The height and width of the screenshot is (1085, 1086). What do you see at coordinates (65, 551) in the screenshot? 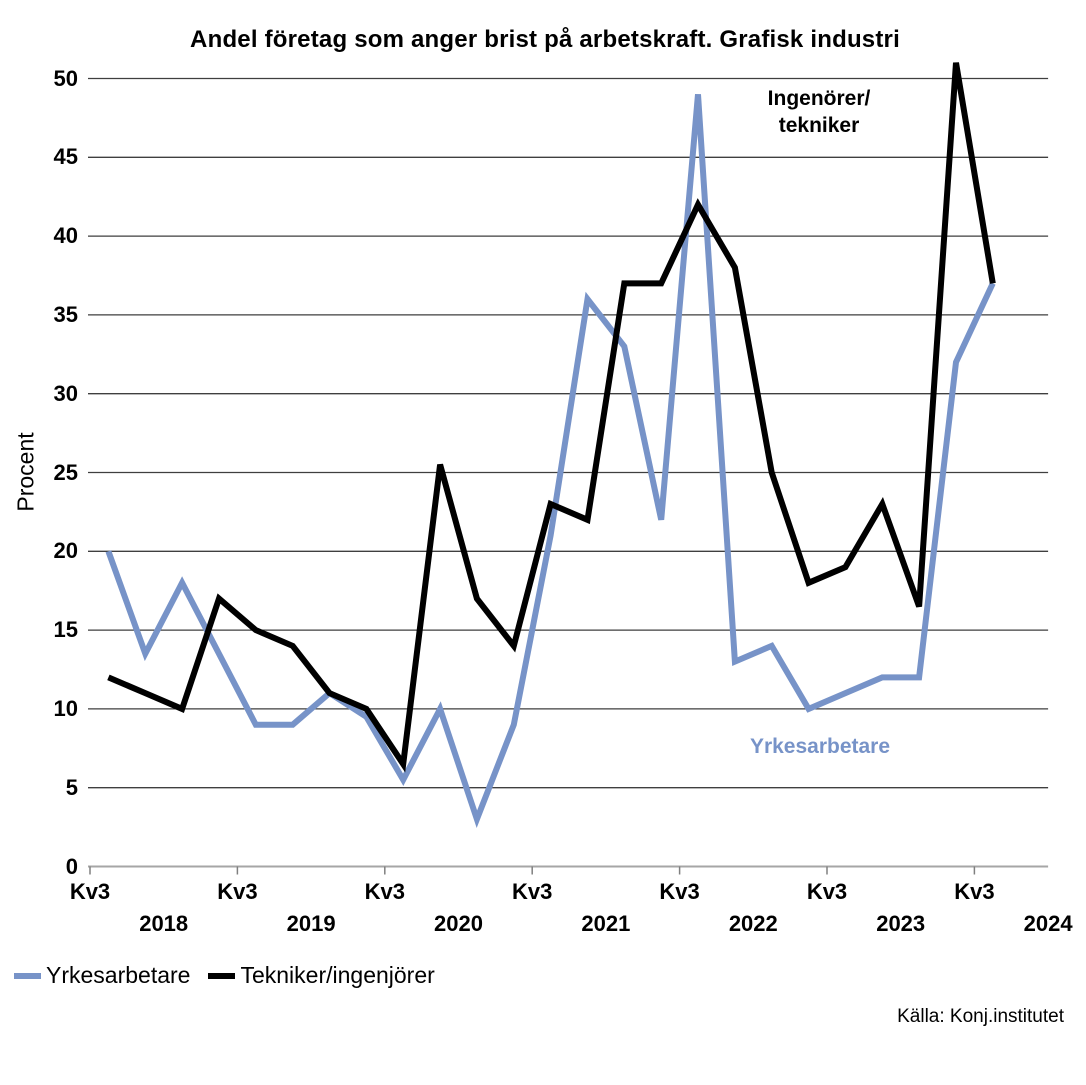
I see `y-axis-tick-label: 20` at bounding box center [65, 551].